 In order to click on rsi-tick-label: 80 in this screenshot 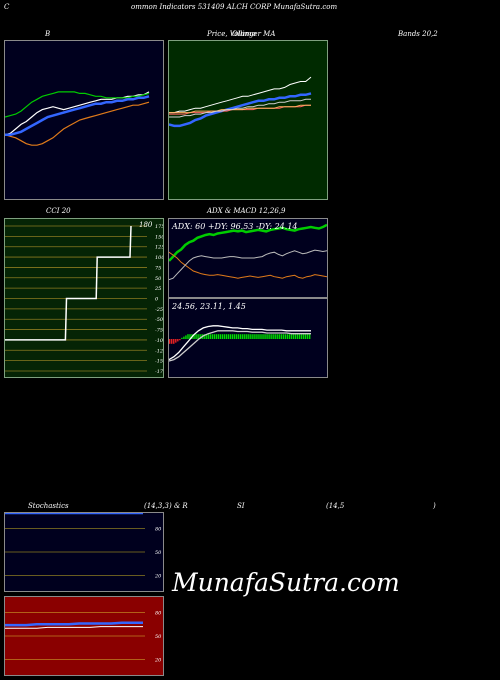, I will do `click(158, 614)`.